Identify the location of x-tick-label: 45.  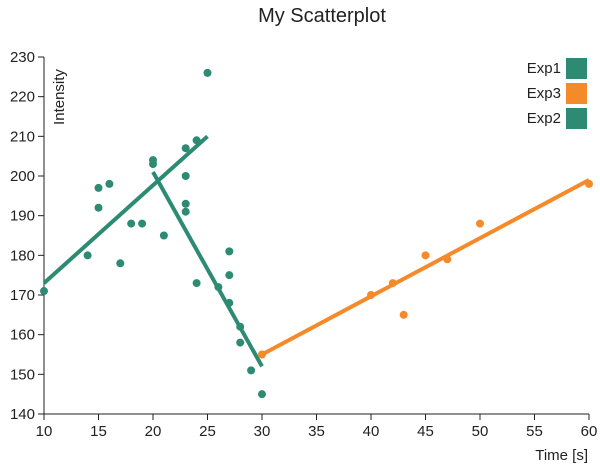
(425, 431).